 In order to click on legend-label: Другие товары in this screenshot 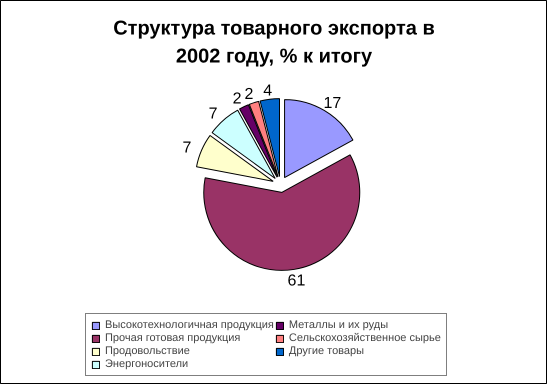, I will do `click(326, 351)`.